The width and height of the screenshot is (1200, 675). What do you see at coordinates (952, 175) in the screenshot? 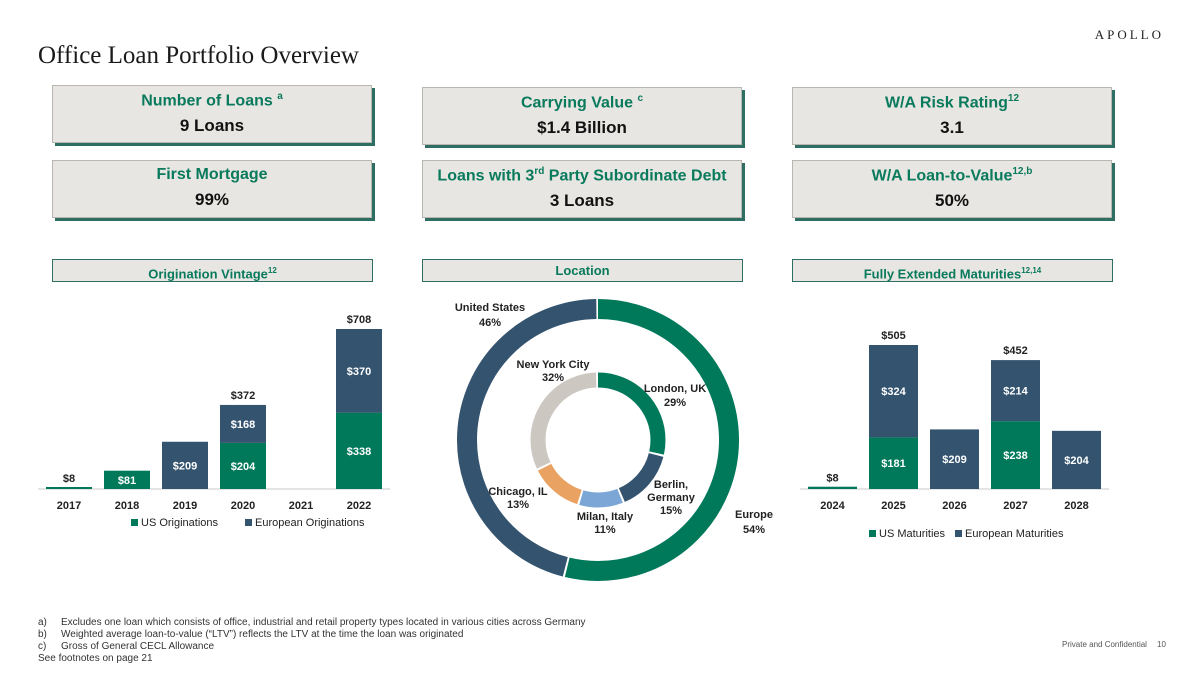
I see `kpi-label: W/A Loan-to-Value12,b` at bounding box center [952, 175].